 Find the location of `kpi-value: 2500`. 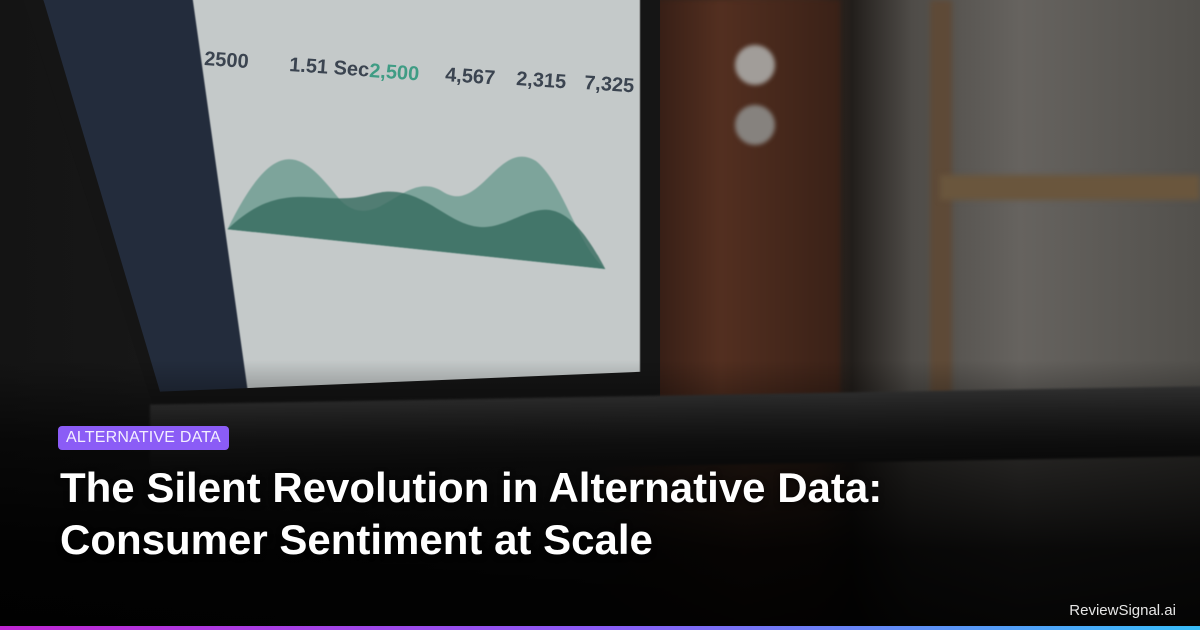

kpi-value: 2500 is located at coordinates (226, 61).